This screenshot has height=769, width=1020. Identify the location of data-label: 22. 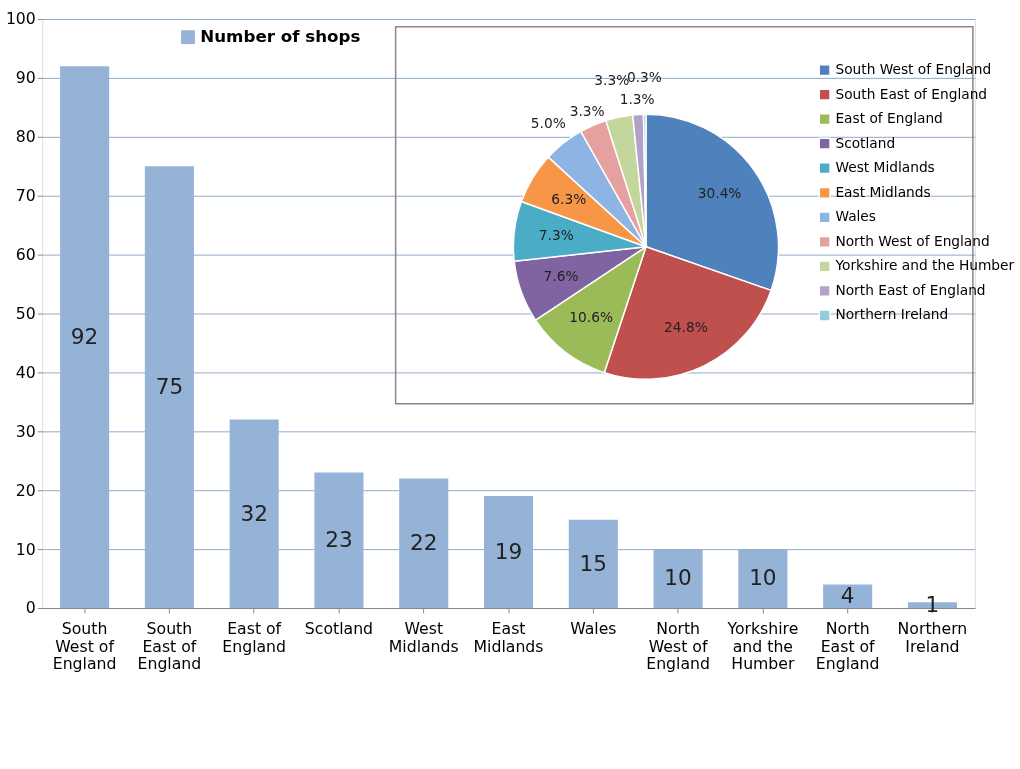
(424, 543).